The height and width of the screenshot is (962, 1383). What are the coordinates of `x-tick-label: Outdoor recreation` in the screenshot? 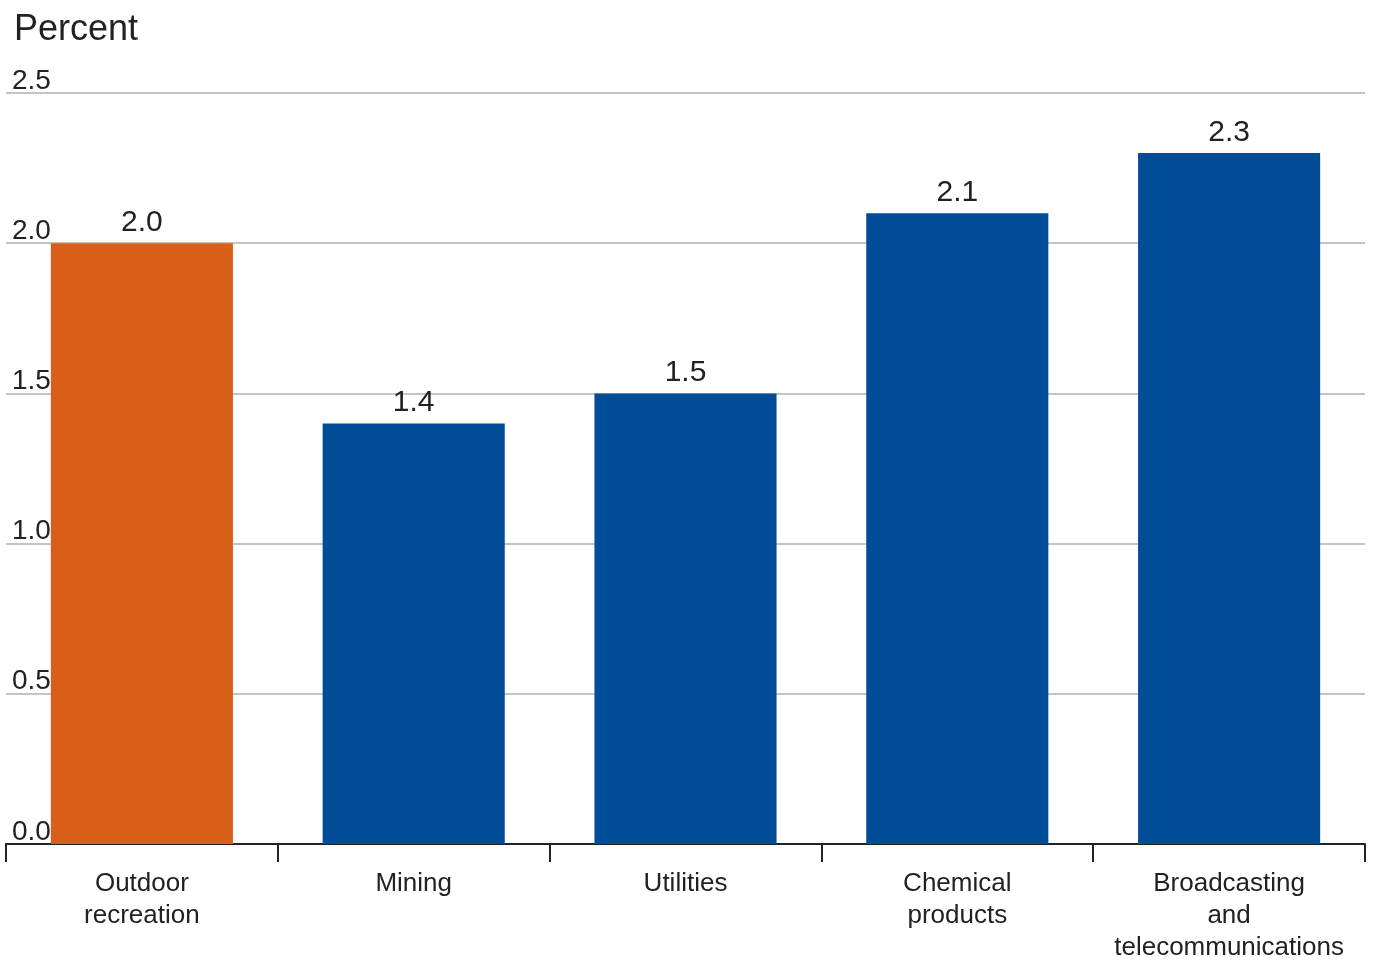 It's located at (142, 898).